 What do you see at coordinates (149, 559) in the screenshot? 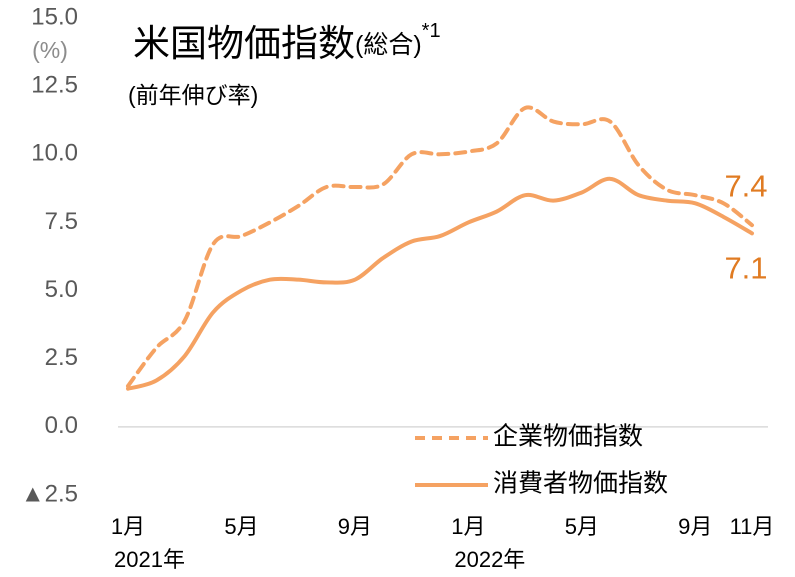
I see `x-year-label: 2021年` at bounding box center [149, 559].